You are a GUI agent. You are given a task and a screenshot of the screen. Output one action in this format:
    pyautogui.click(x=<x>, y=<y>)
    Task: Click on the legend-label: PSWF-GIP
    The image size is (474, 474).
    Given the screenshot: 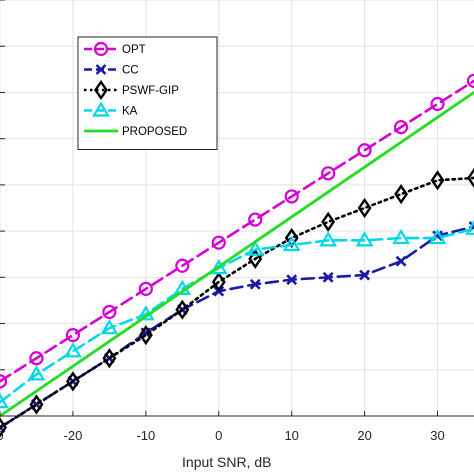 What is the action you would take?
    pyautogui.click(x=150, y=91)
    